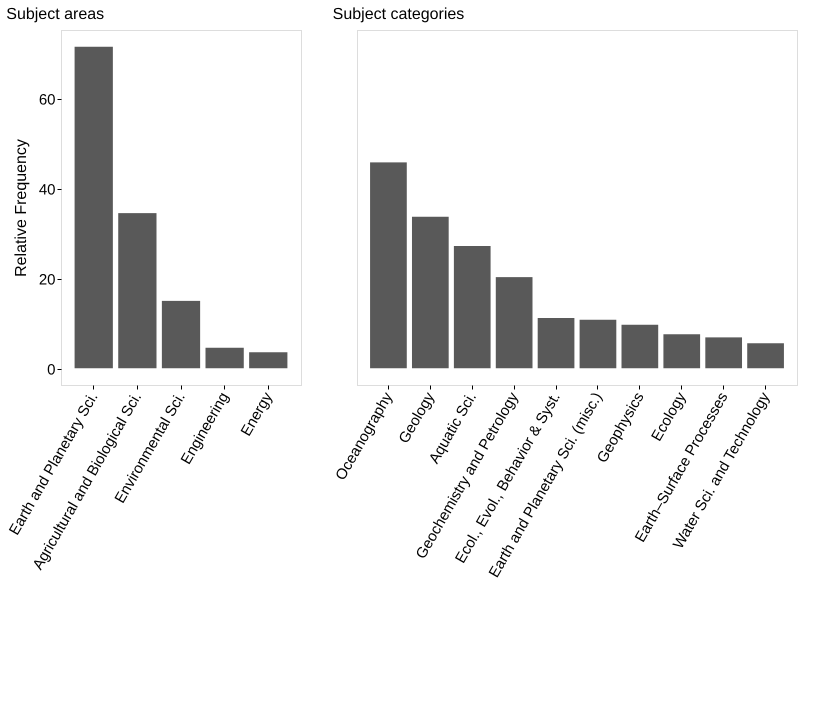 This screenshot has width=822, height=706. Describe the element at coordinates (47, 189) in the screenshot. I see `y-tick-label: 40` at that location.